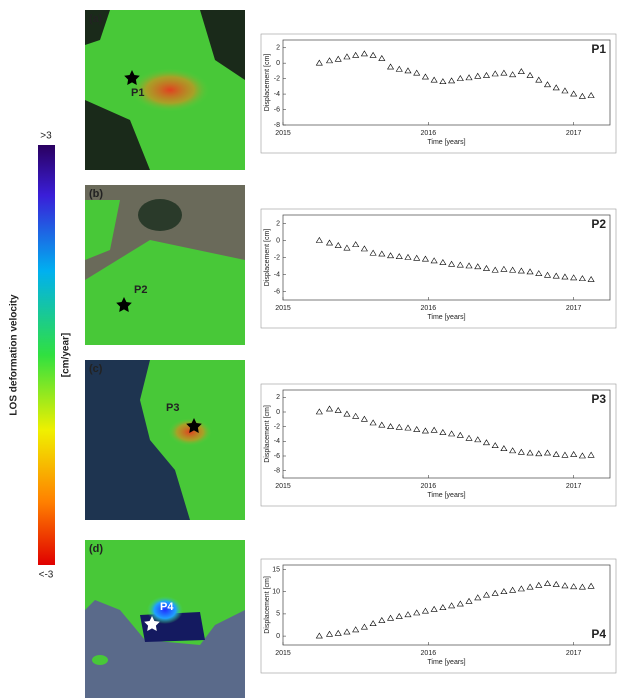 This screenshot has width=626, height=698. I want to click on map-land, so click(165, 592).